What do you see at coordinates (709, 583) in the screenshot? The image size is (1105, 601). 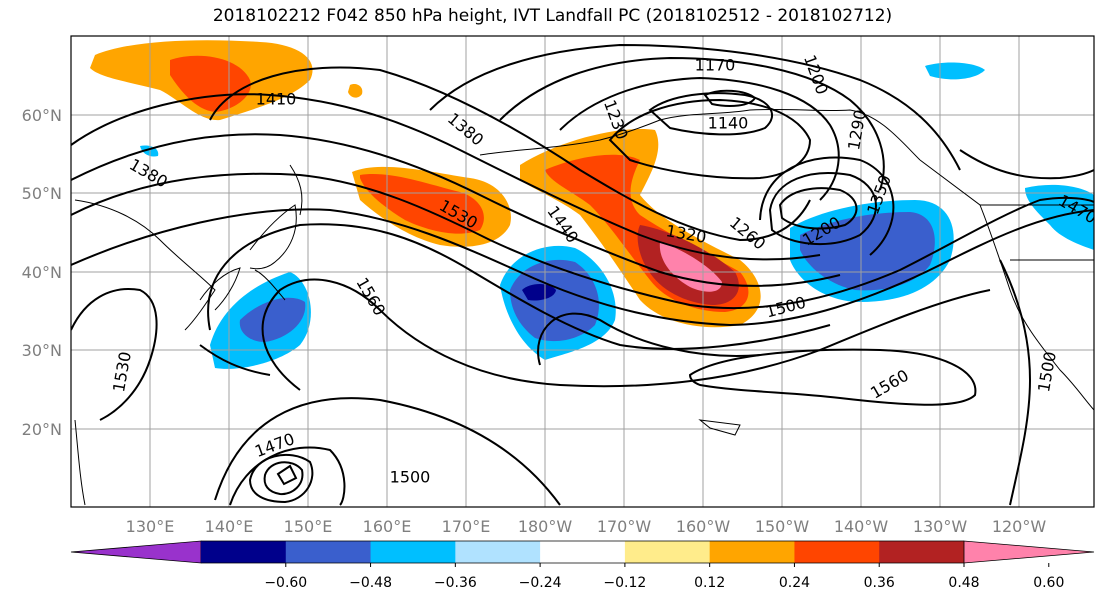 I see `colorbar-tick-label: 0.12` at bounding box center [709, 583].